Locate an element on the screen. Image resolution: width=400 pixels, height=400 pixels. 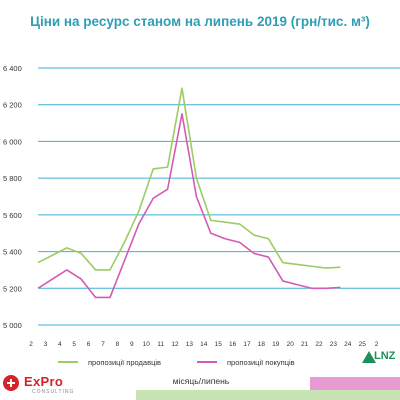
x-tick-label: 19 is located at coordinates (276, 344).